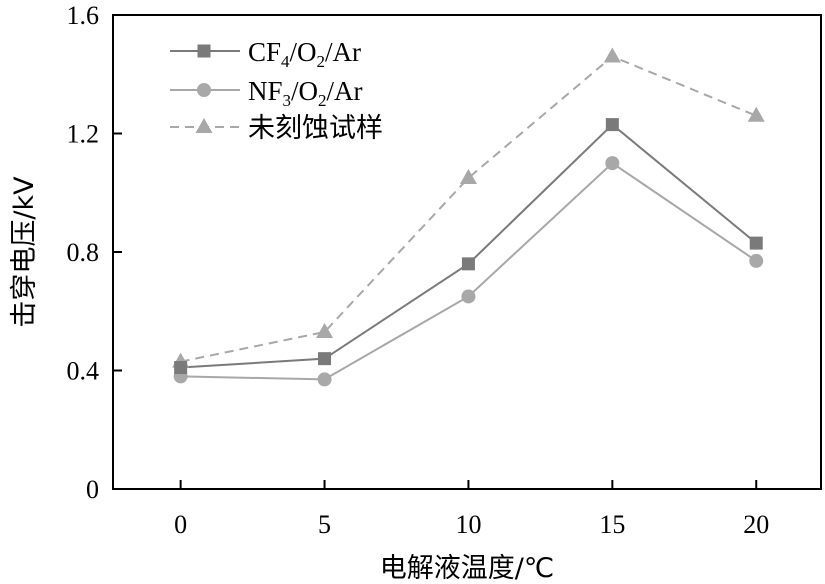 This screenshot has width=825, height=584. Describe the element at coordinates (304, 54) in the screenshot. I see `legend-label-cf4: CF4/O2/Ar` at that location.